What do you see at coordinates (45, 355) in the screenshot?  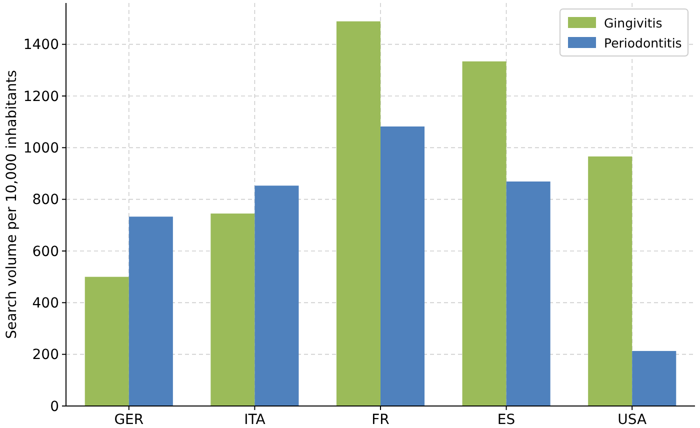 I see `y-tick-label: 200` at bounding box center [45, 355].